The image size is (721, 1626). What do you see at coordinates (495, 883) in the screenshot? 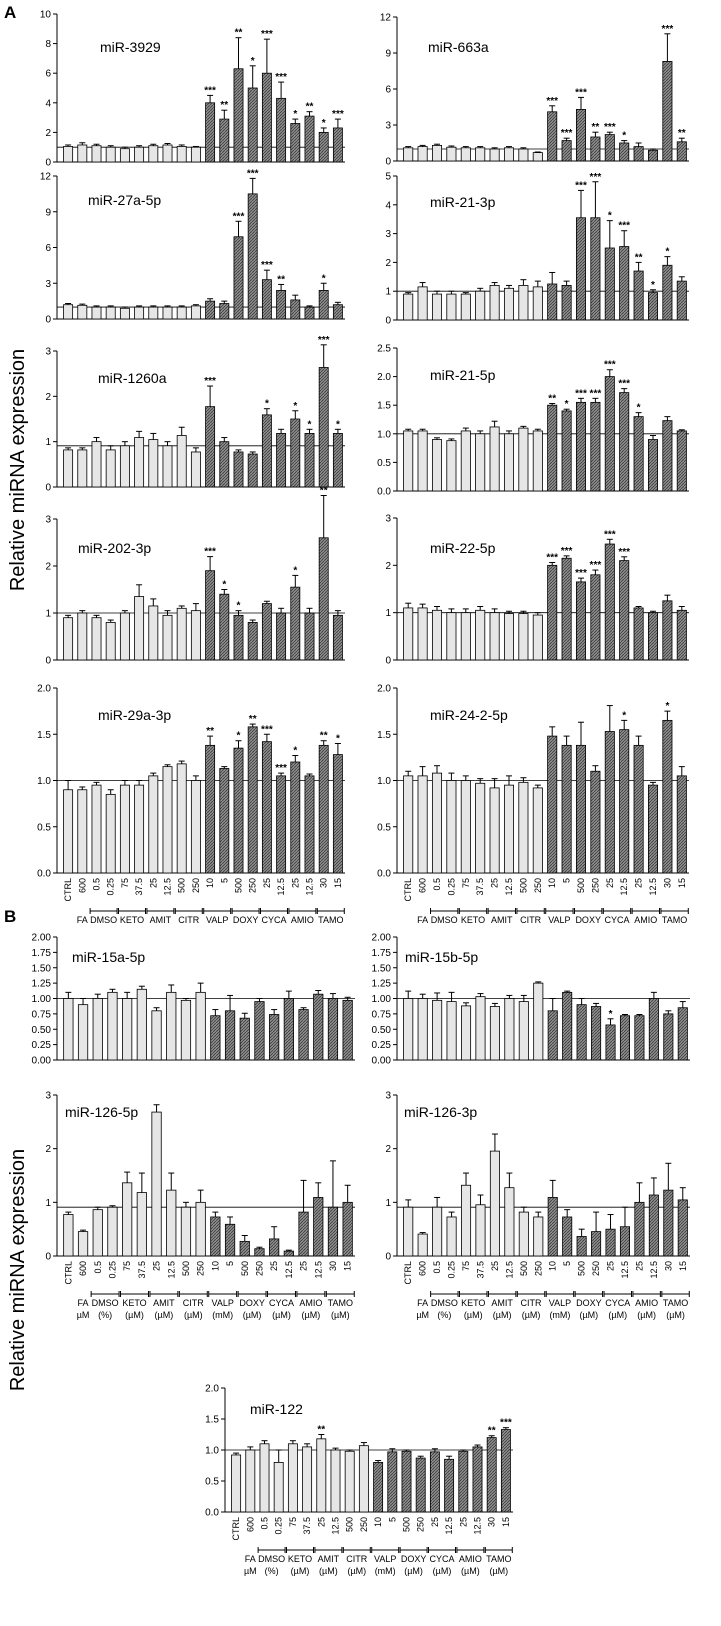
I see `x-category-label: 25` at bounding box center [495, 883].